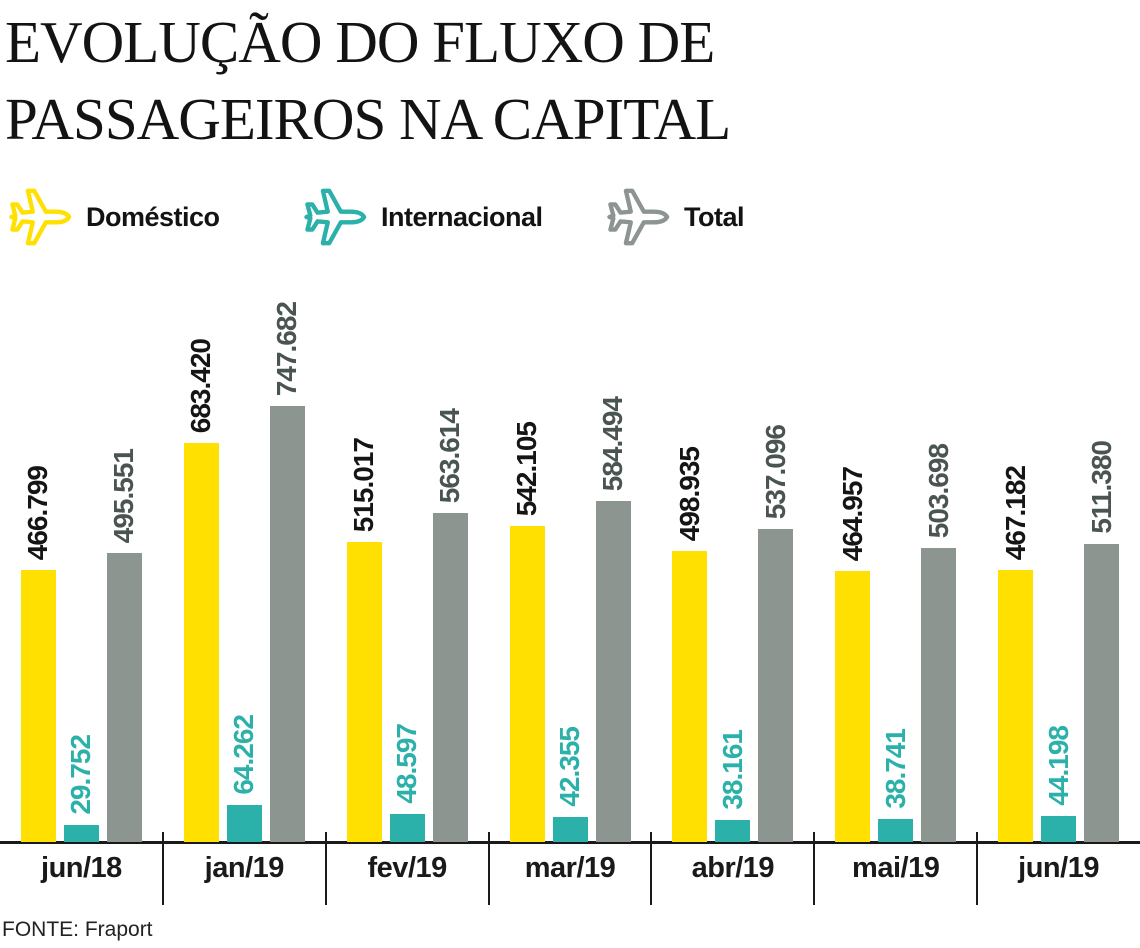  What do you see at coordinates (852, 513) in the screenshot?
I see `bar-value-label-doméstico-mai-19: 464.957` at bounding box center [852, 513].